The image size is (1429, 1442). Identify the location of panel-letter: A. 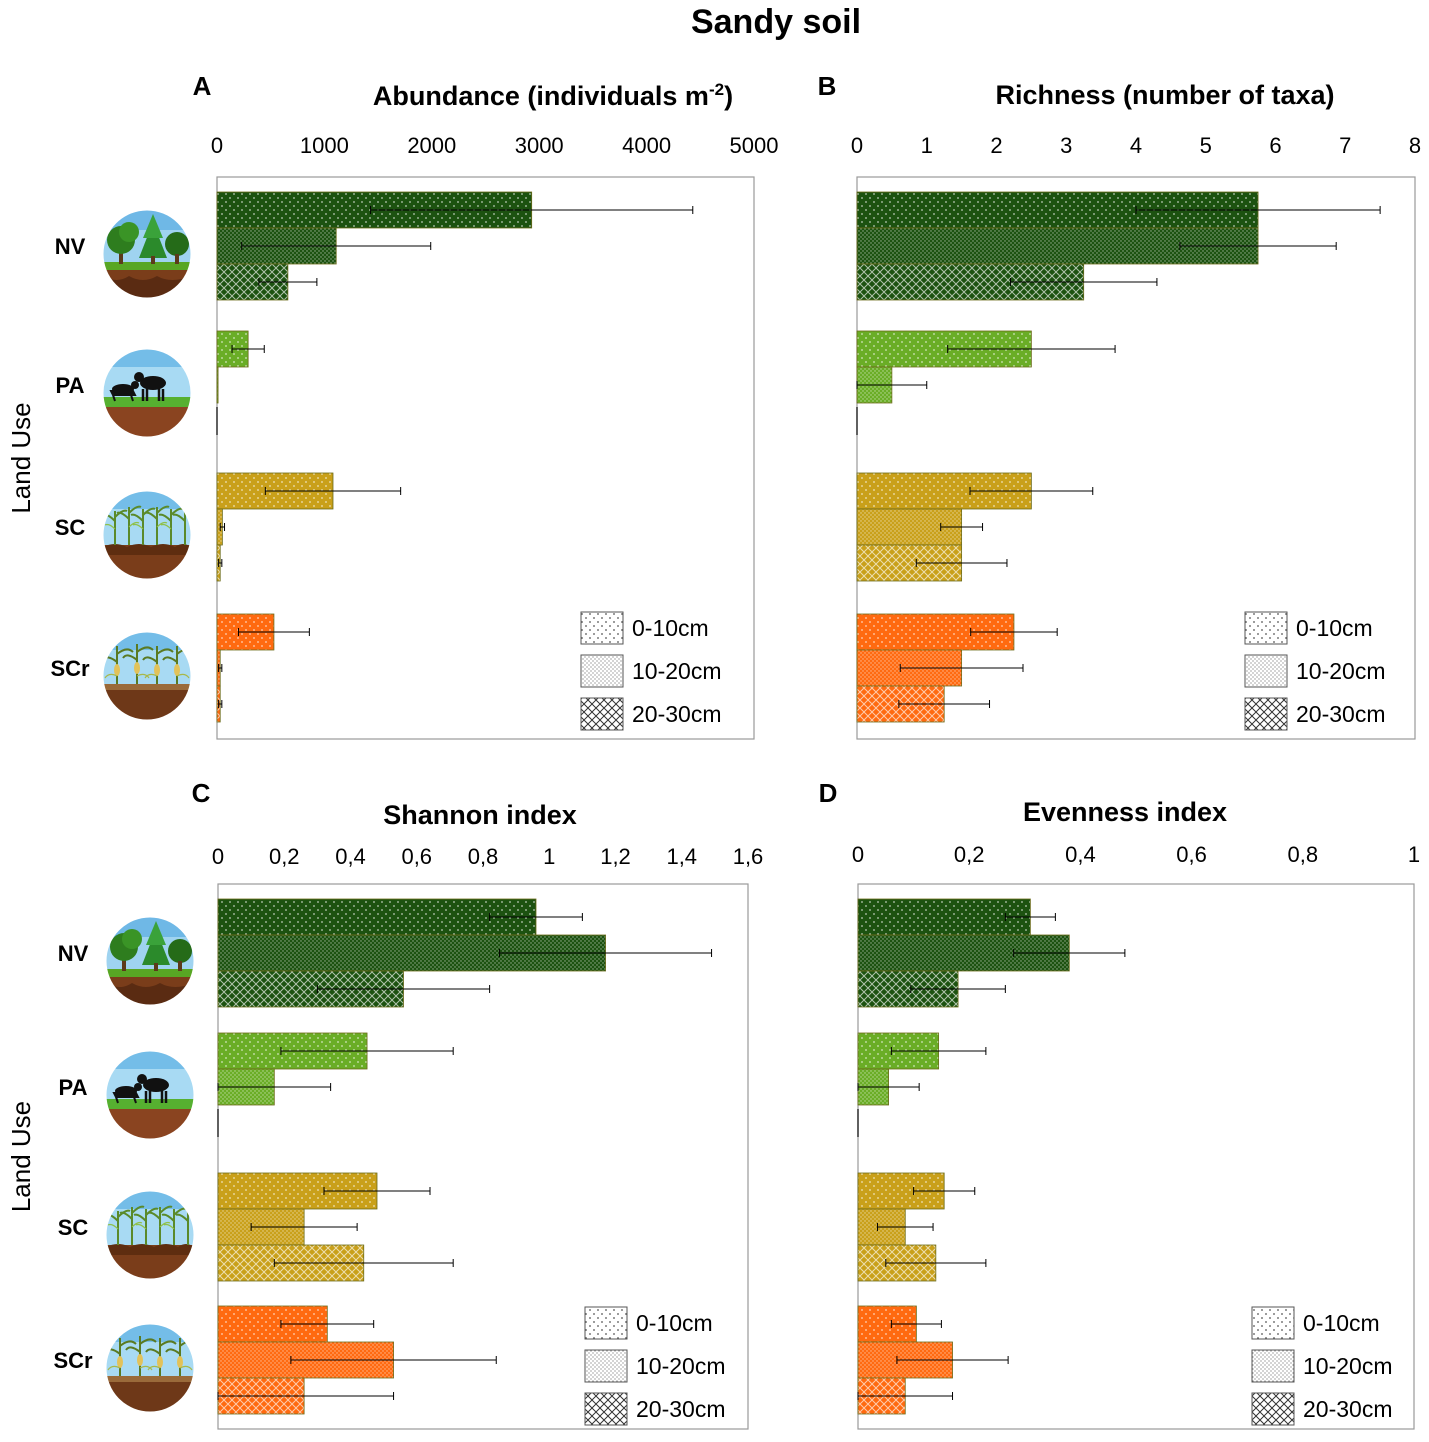
(202, 86).